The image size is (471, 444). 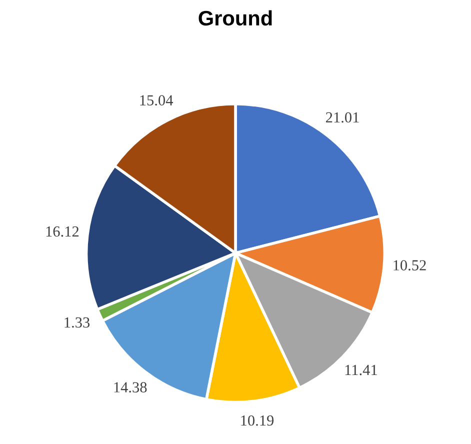 I want to click on data-label: 10.19, so click(x=257, y=420).